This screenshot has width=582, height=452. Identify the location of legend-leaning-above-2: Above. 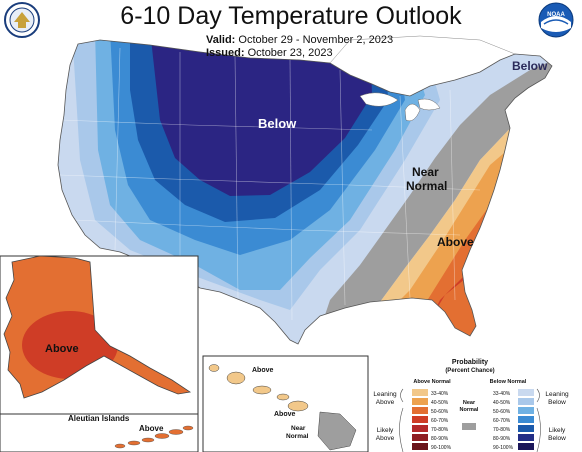
(385, 402).